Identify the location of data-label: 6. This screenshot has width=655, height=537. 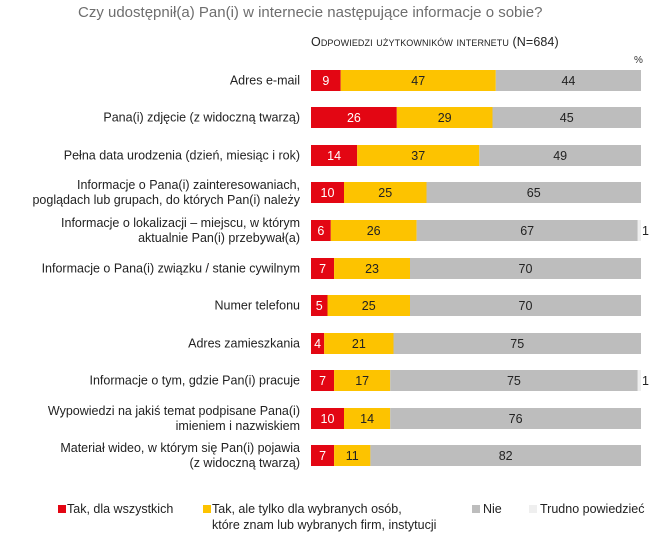
(320, 231).